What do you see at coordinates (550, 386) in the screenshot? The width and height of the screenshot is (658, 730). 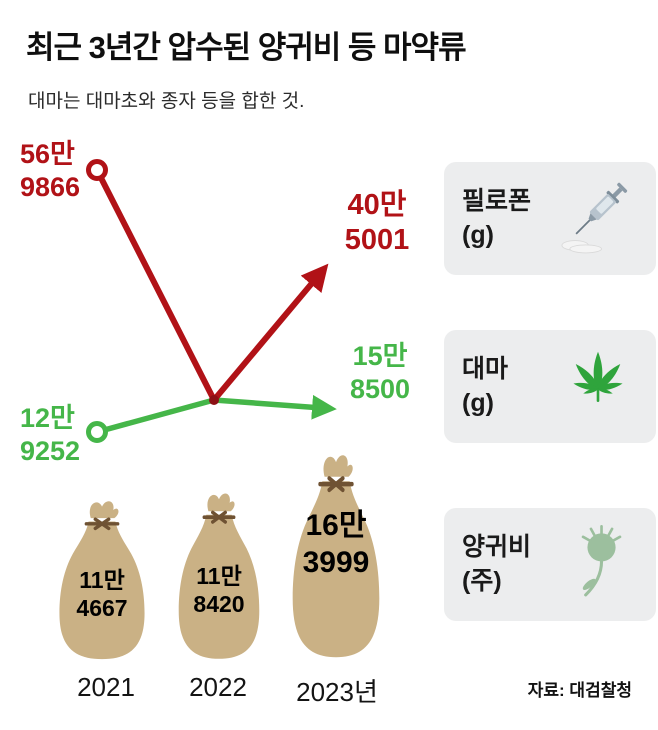 I see `legend-cannabis: 대마 (g)` at bounding box center [550, 386].